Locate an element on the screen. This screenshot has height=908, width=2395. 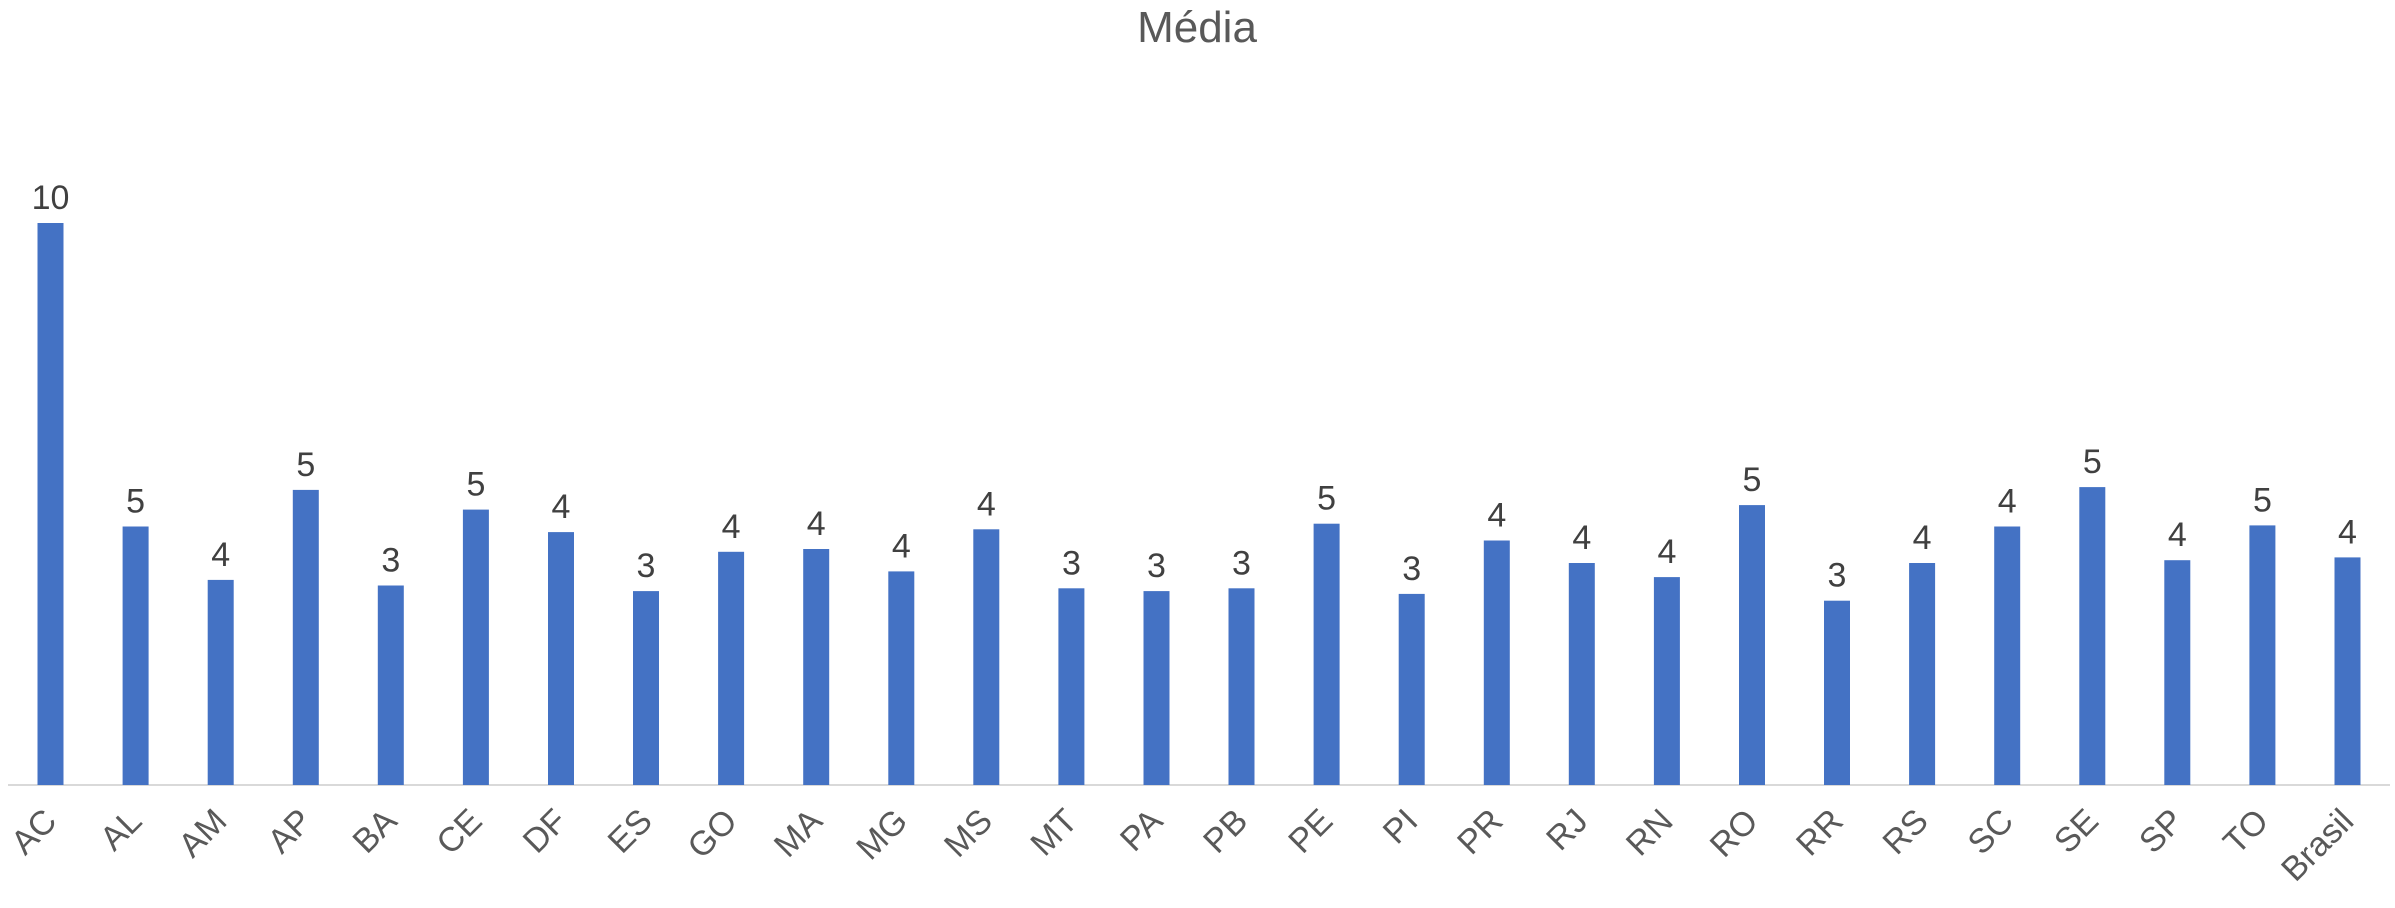
bar-pi is located at coordinates (1411, 689).